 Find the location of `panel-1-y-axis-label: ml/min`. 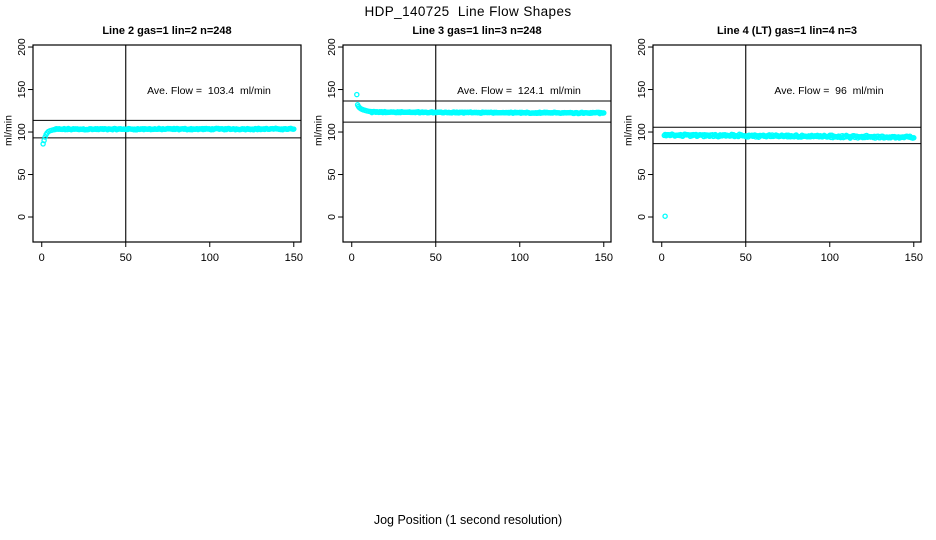

panel-1-y-axis-label: ml/min is located at coordinates (8, 130).